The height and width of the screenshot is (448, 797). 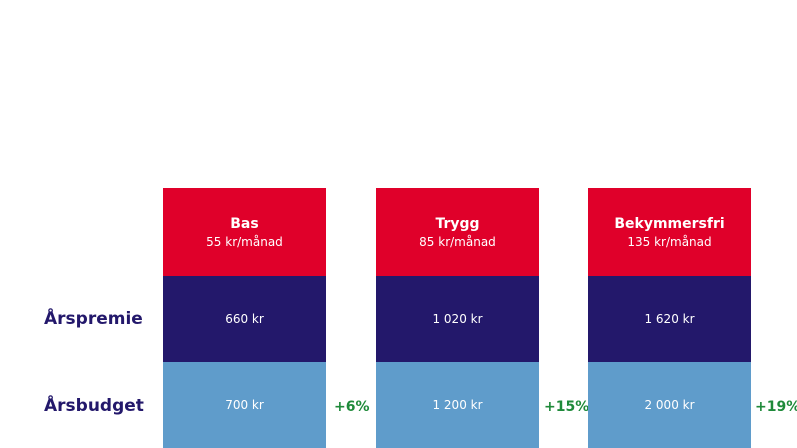 What do you see at coordinates (352, 407) in the screenshot?
I see `plan-increase-bas: +6%` at bounding box center [352, 407].